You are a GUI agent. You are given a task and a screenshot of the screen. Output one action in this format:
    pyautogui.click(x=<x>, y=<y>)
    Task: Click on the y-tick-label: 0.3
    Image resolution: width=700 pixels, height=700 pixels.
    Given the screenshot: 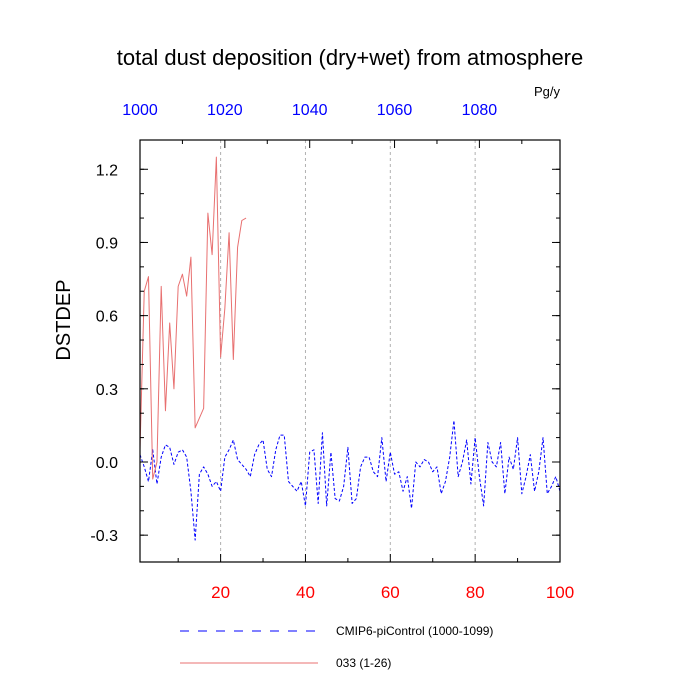 What is the action you would take?
    pyautogui.click(x=107, y=390)
    